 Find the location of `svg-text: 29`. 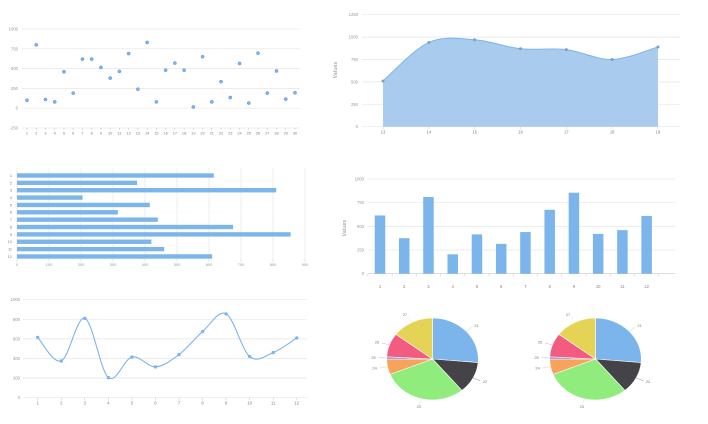

svg-text: 29 is located at coordinates (286, 133).